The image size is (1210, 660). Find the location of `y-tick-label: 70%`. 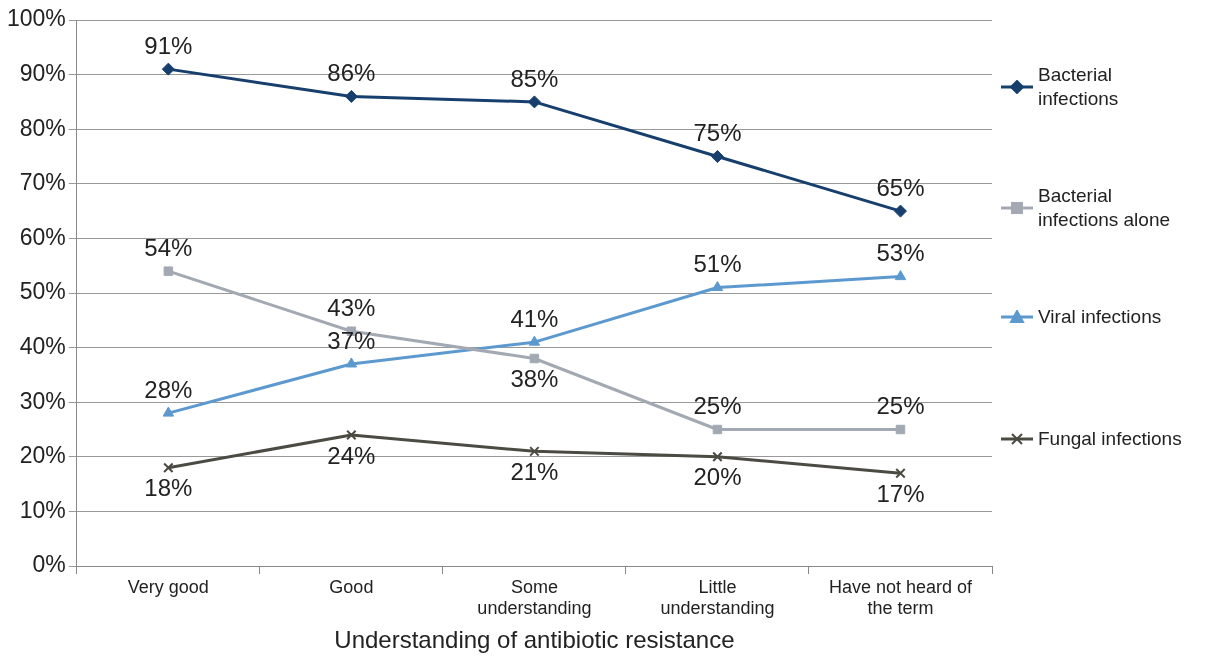

y-tick-label: 70% is located at coordinates (42, 182).